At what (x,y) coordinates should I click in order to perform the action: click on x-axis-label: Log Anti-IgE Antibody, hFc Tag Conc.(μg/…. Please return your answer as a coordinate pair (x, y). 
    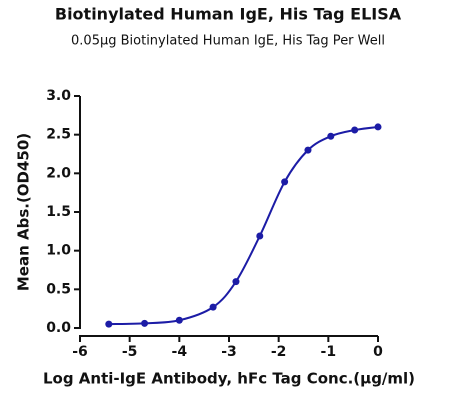
    Looking at the image, I should click on (229, 379).